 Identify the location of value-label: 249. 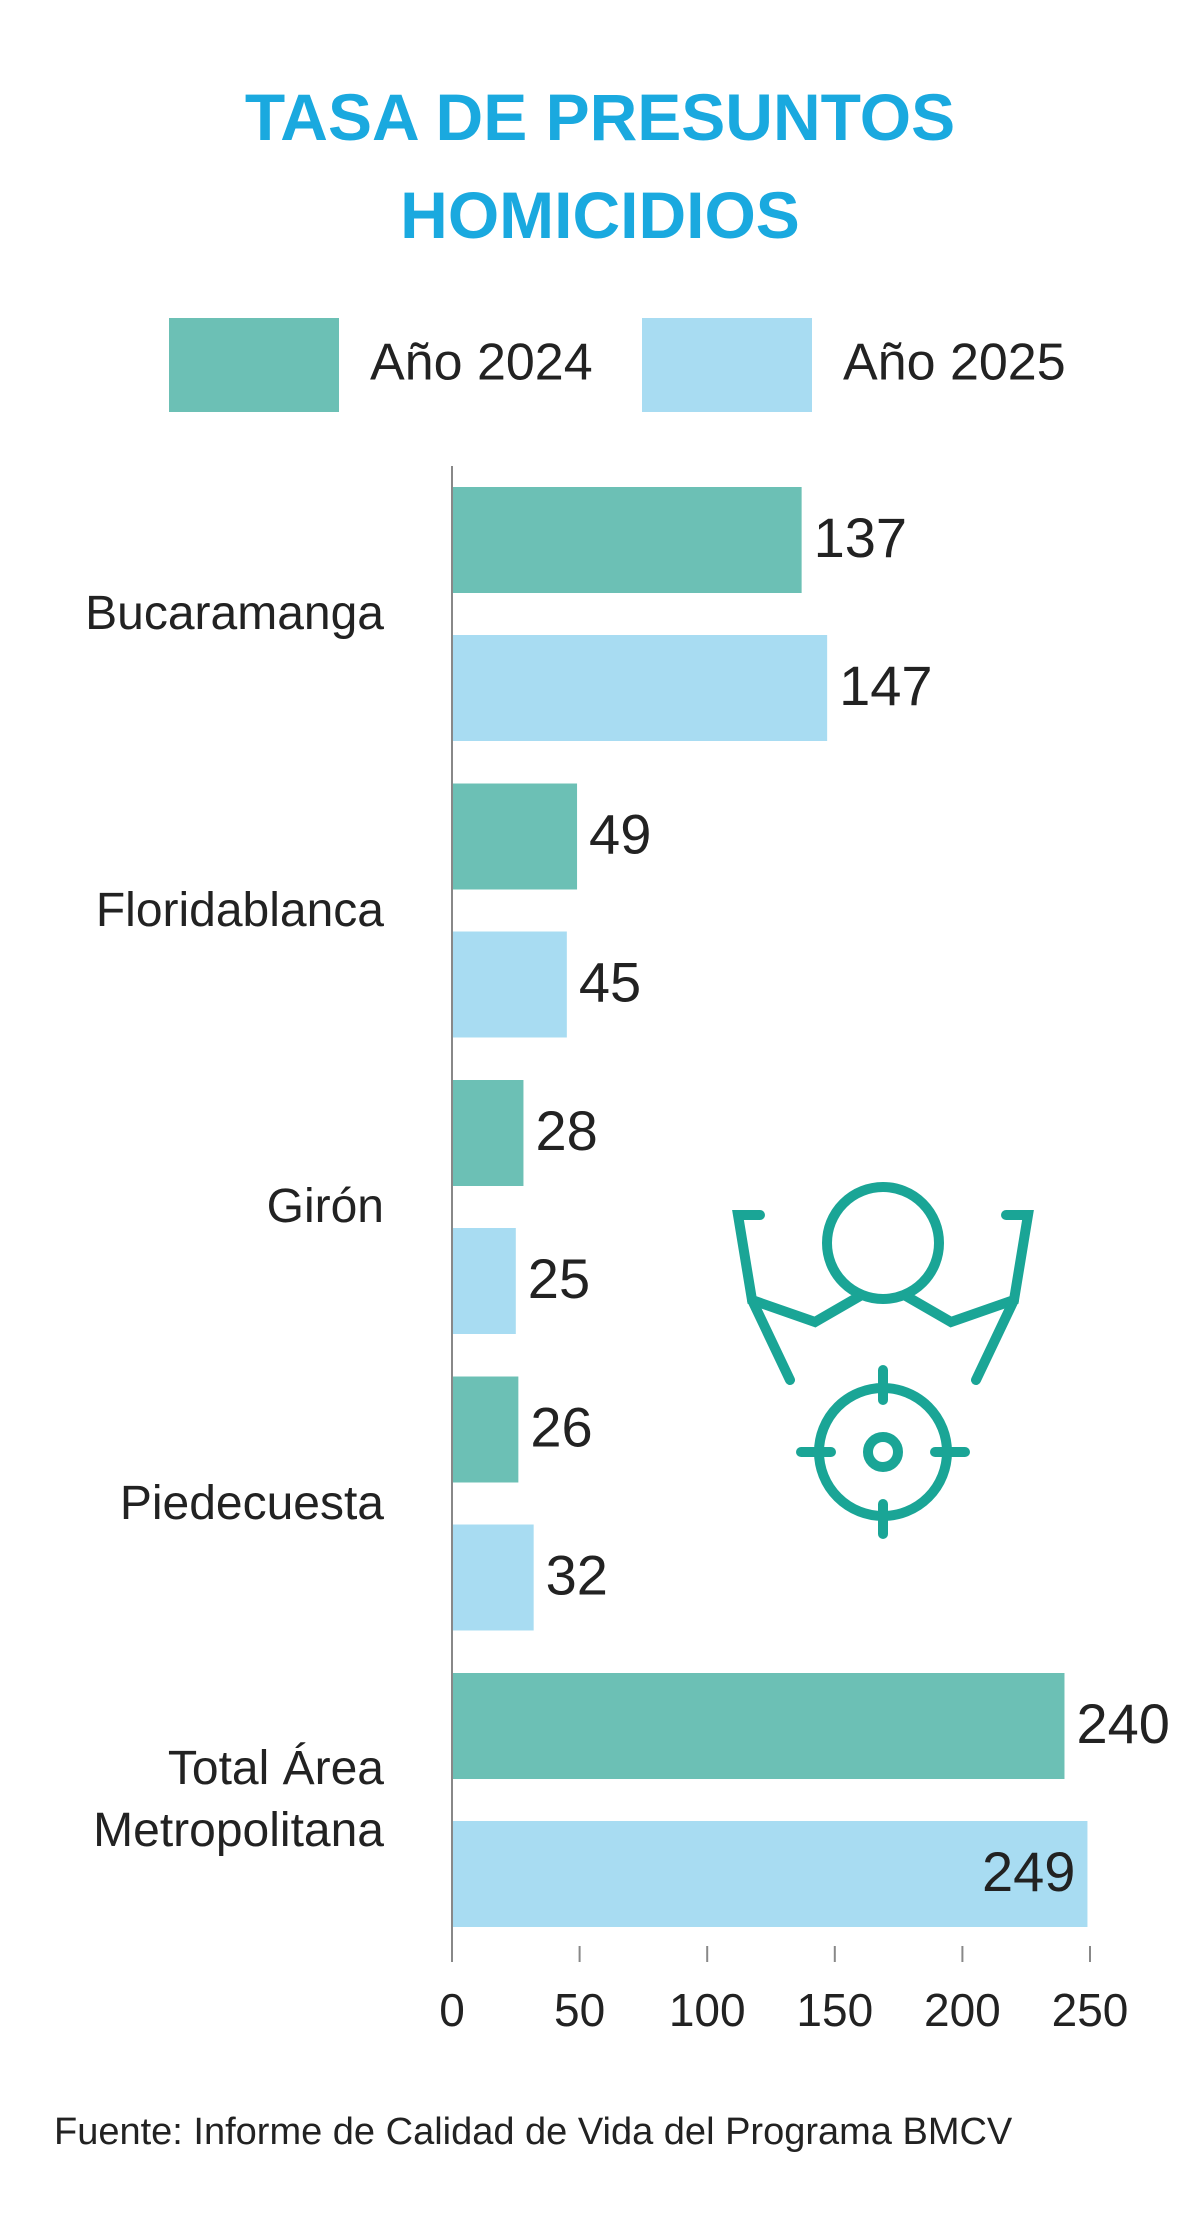
(1028, 1871).